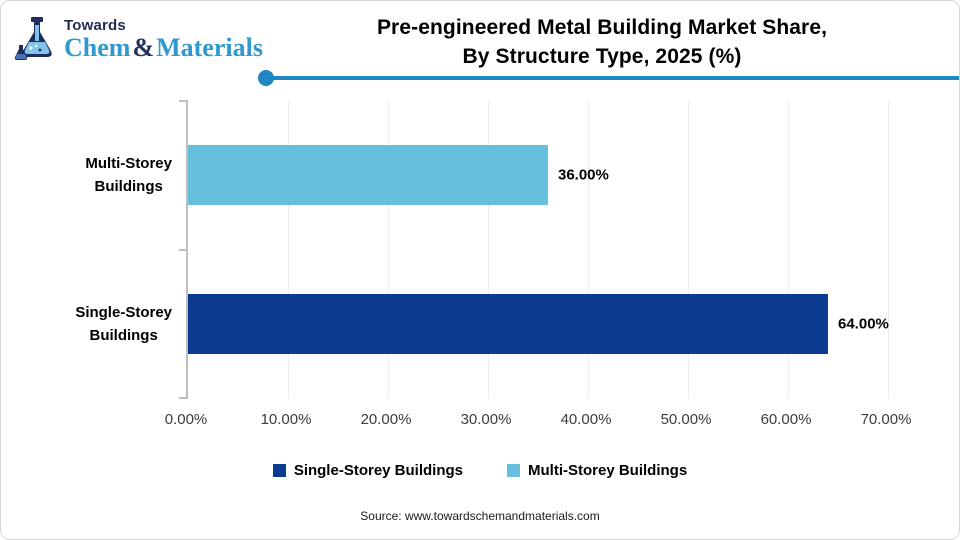  I want to click on accent-dot-icon, so click(266, 78).